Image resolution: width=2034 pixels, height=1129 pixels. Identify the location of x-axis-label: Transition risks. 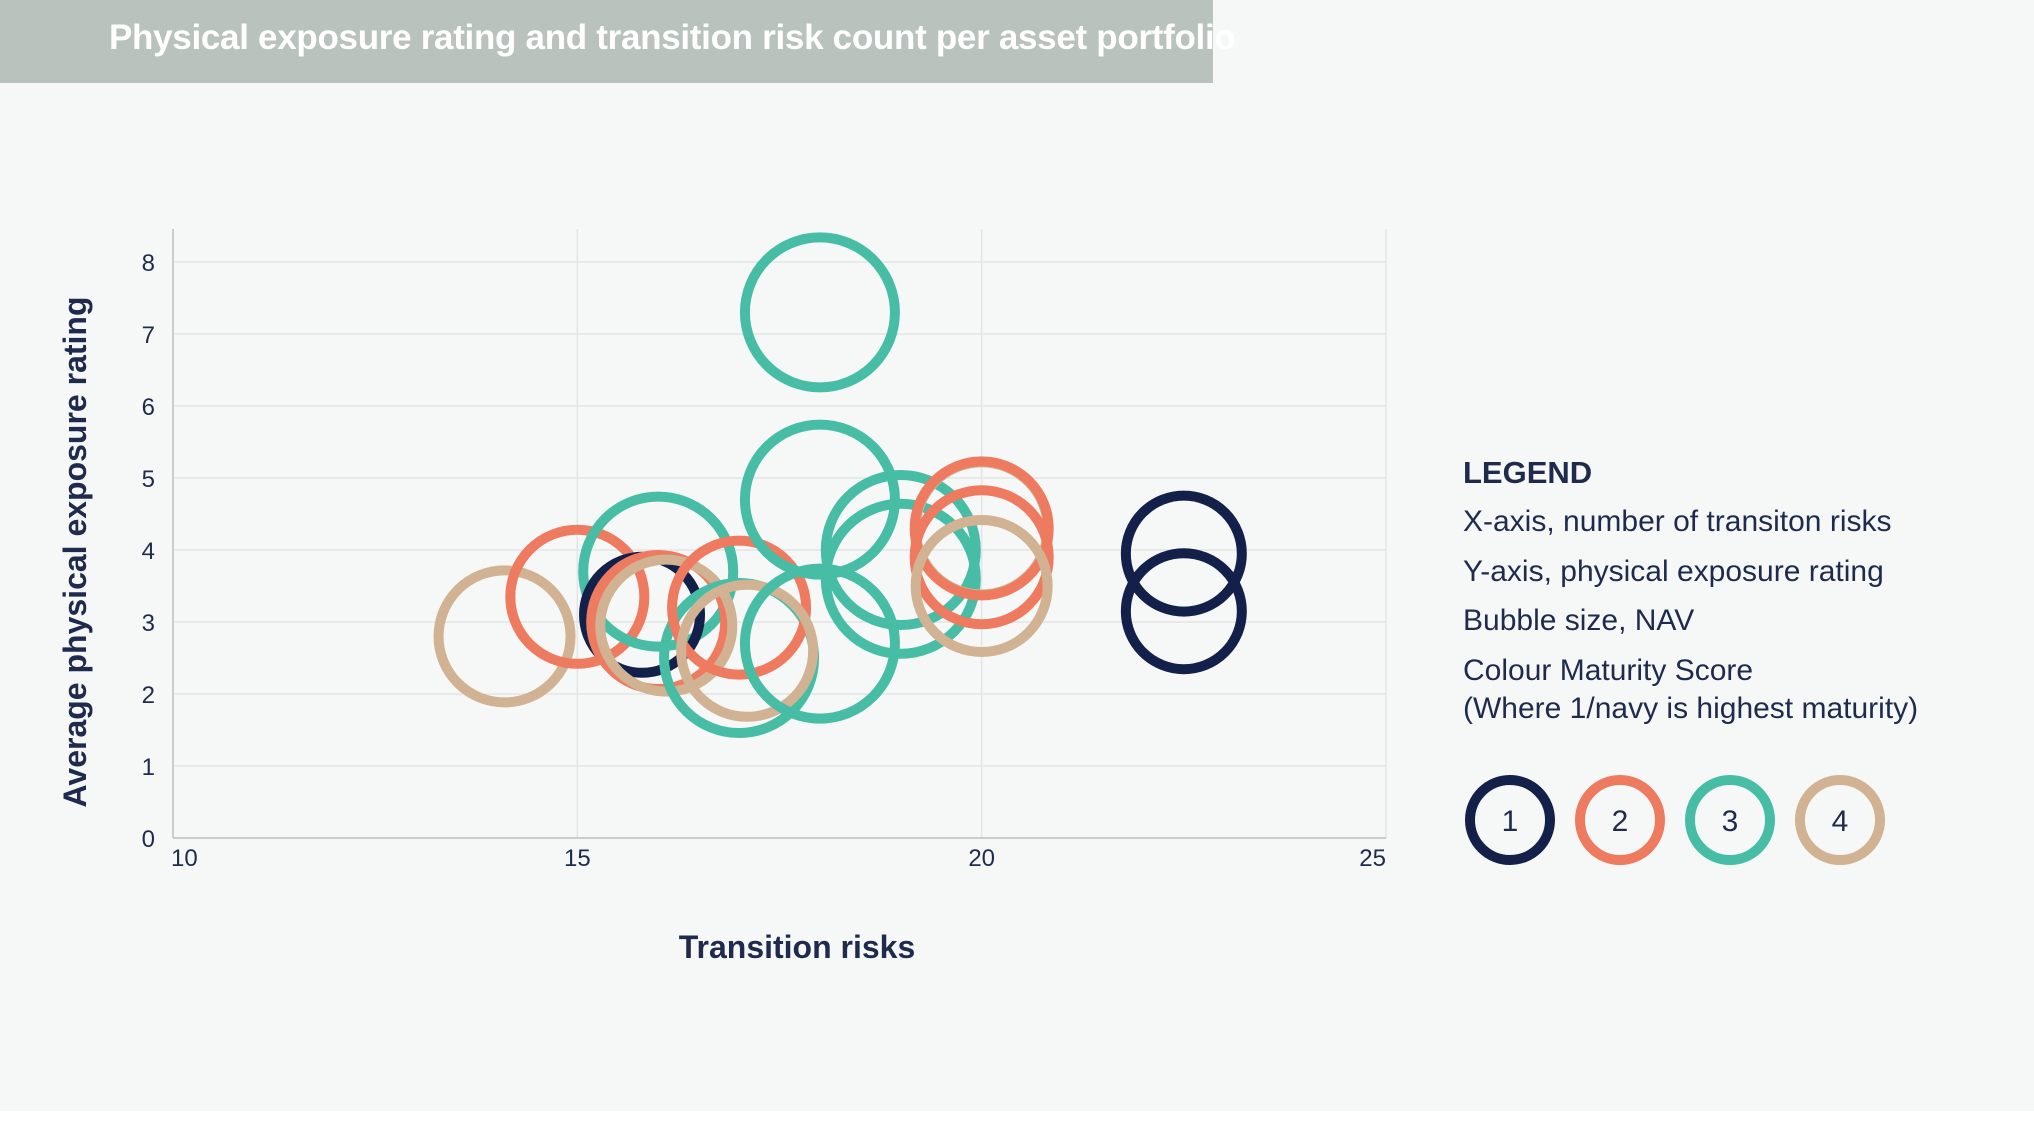
(797, 947).